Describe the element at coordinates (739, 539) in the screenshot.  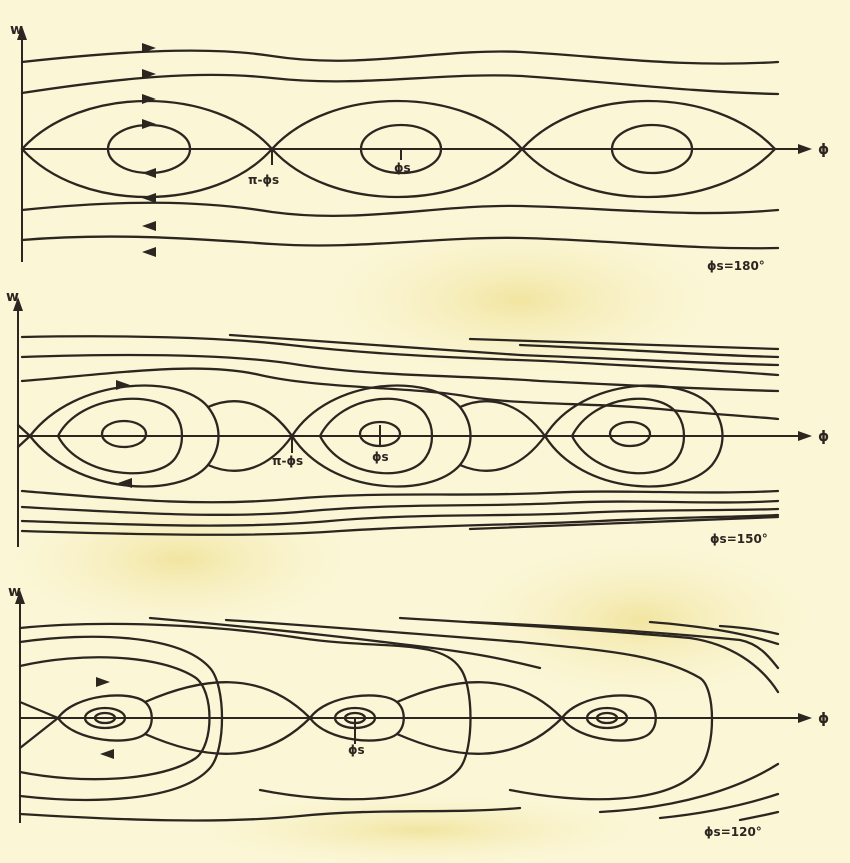
I see `phi-s-value-label: ϕs=150°` at that location.